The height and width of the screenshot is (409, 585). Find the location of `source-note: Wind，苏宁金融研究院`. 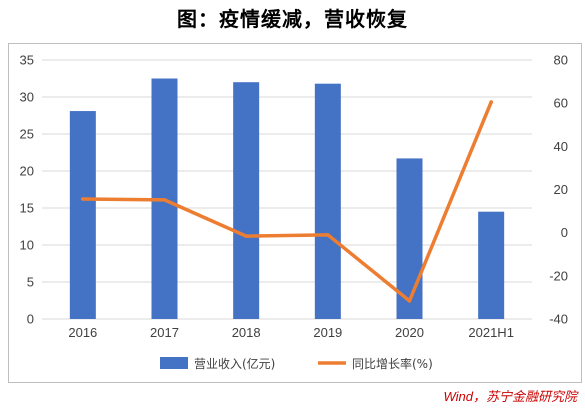

source-note: Wind，苏宁金融研究院 is located at coordinates (510, 396).